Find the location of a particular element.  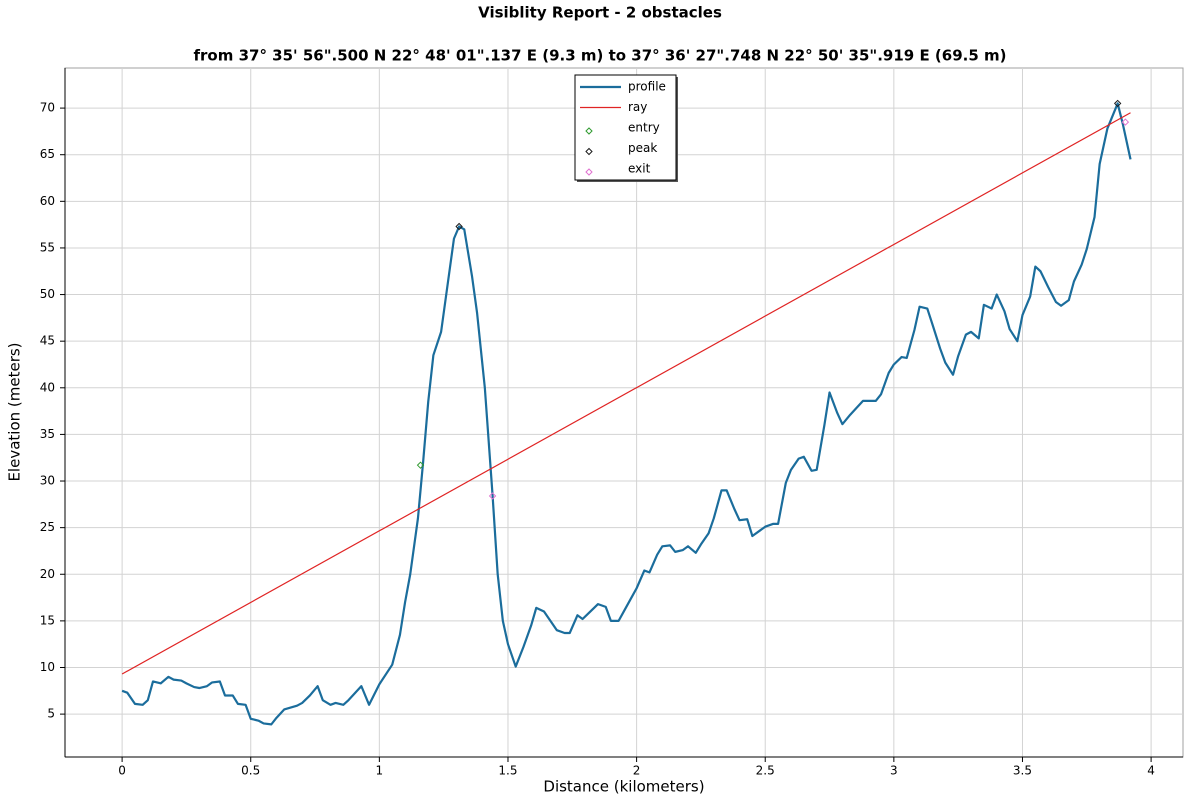

legend-label: profile is located at coordinates (647, 87).